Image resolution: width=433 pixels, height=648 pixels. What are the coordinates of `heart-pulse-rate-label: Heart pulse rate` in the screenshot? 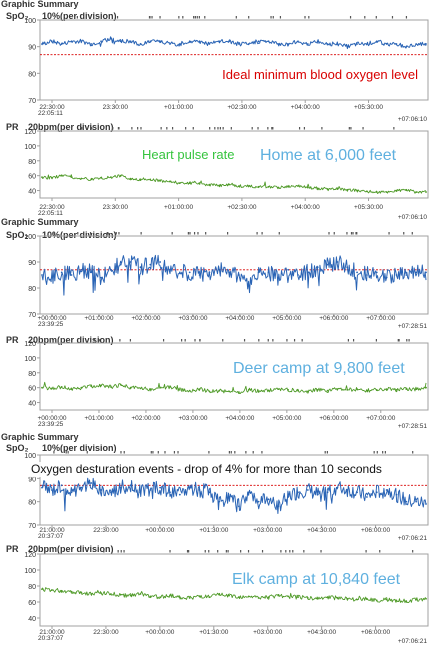 It's located at (188, 154).